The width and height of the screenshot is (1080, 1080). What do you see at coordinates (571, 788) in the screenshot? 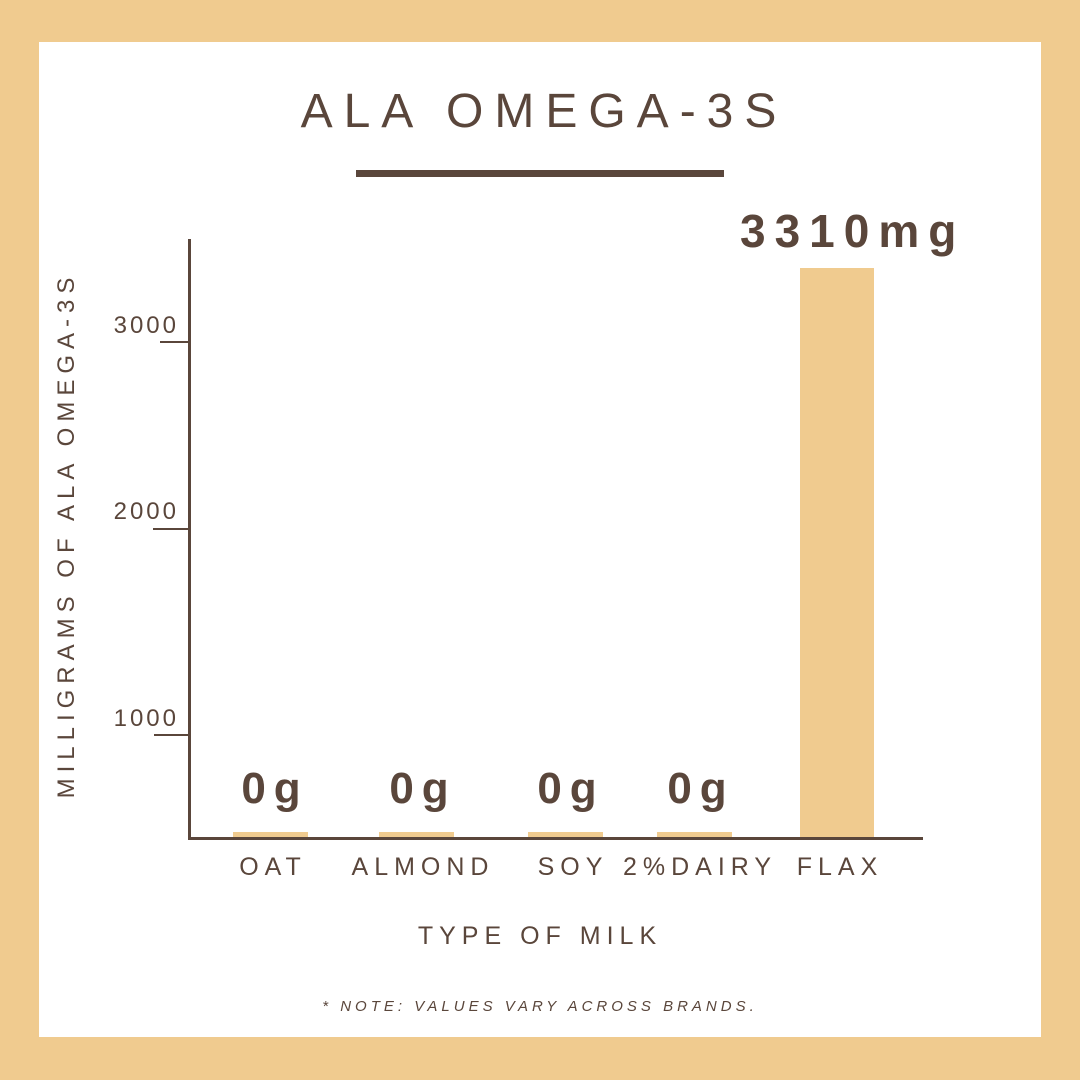
I see `value-label-soy: 0g` at bounding box center [571, 788].